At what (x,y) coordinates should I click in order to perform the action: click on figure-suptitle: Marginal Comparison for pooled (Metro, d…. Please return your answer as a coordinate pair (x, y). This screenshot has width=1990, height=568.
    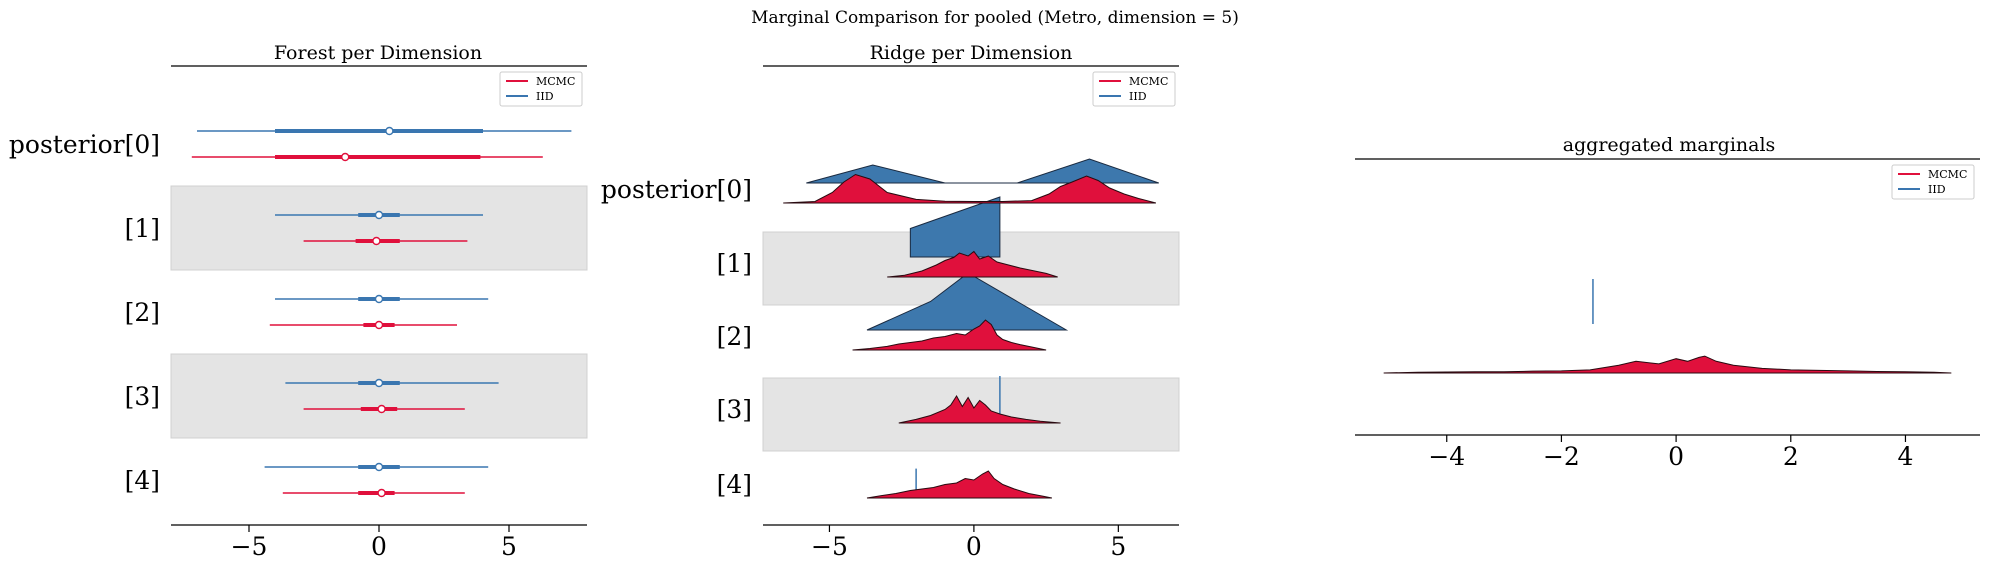
    Looking at the image, I should click on (995, 18).